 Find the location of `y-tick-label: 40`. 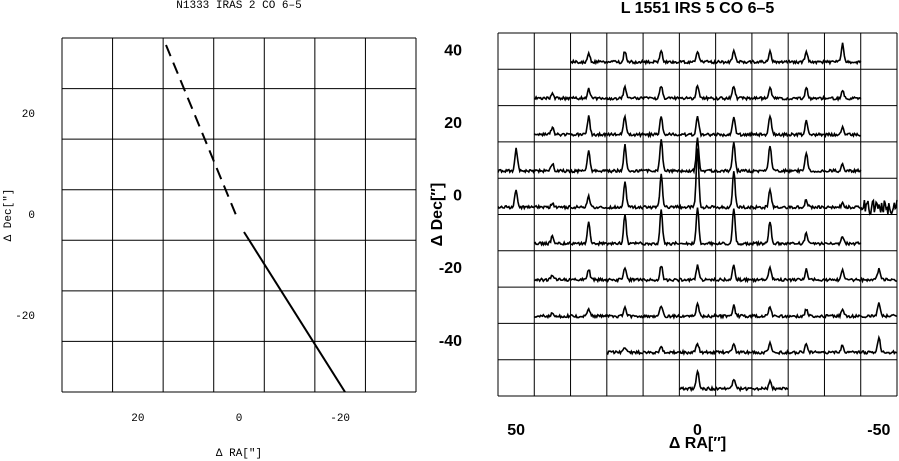

y-tick-label: 40 is located at coordinates (453, 50).